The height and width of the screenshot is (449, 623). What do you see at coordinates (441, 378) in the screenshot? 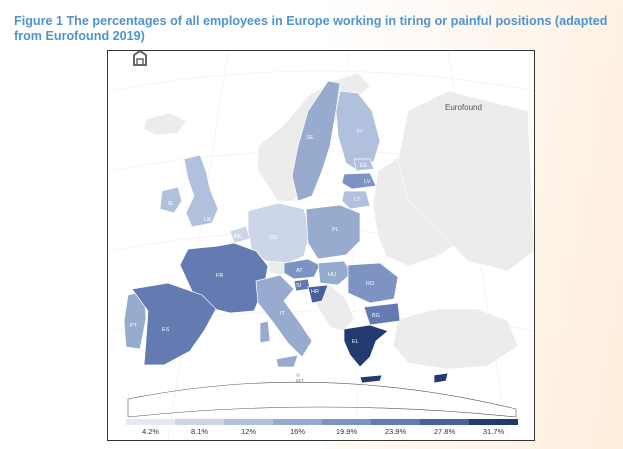
I see `island-cyprus` at bounding box center [441, 378].